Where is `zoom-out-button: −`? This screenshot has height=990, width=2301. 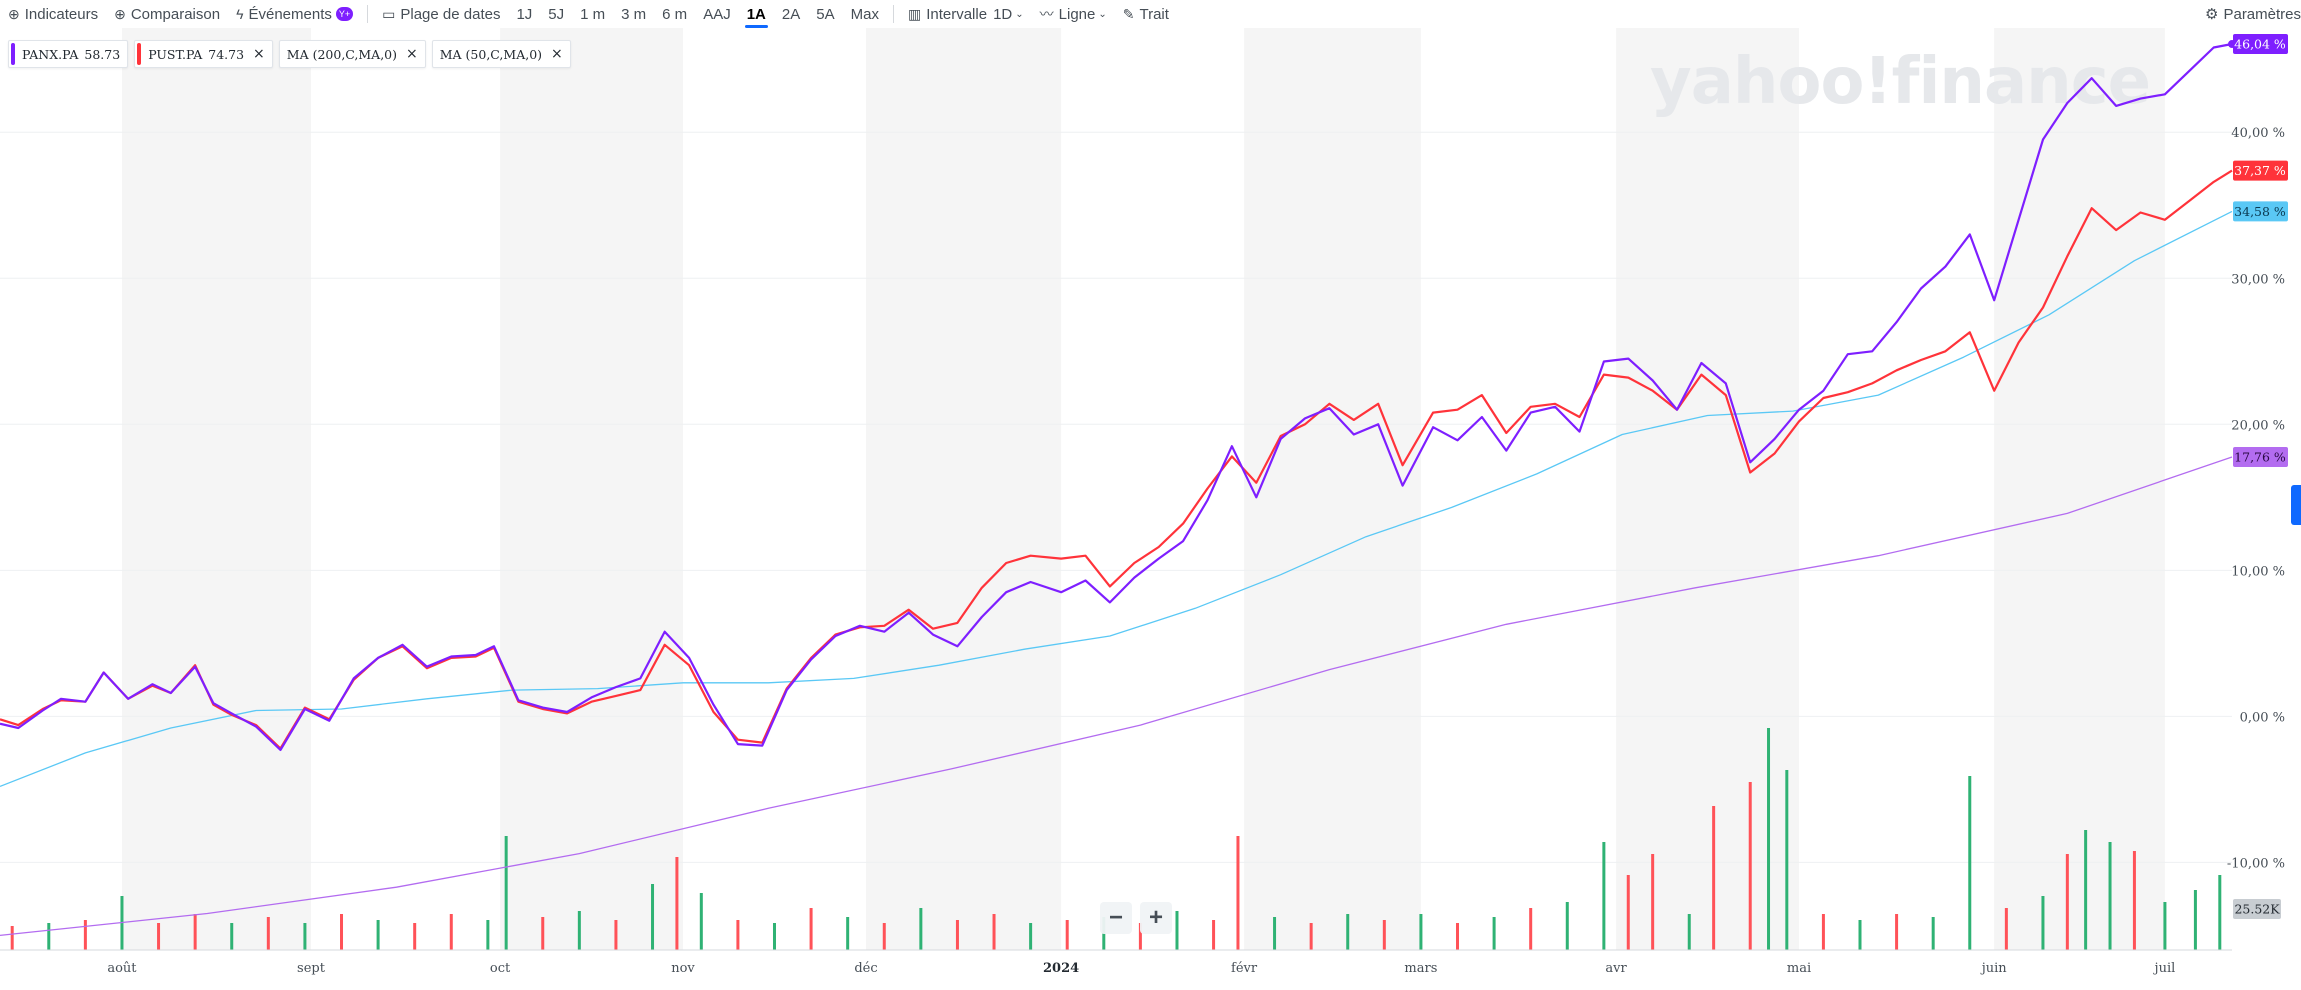
zoom-out-button: − is located at coordinates (1116, 918).